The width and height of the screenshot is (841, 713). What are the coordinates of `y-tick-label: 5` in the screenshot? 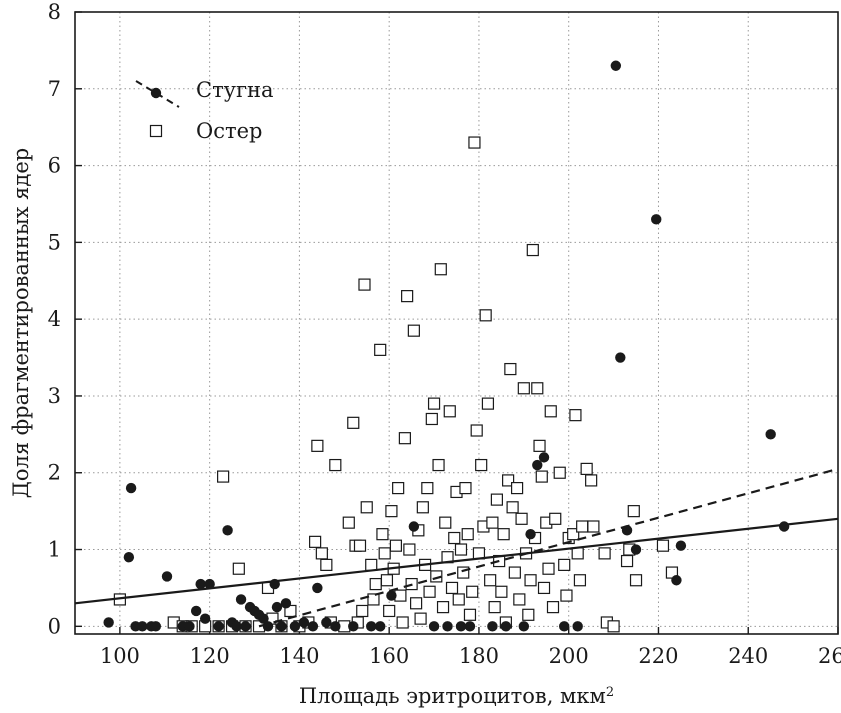 It's located at (54, 242).